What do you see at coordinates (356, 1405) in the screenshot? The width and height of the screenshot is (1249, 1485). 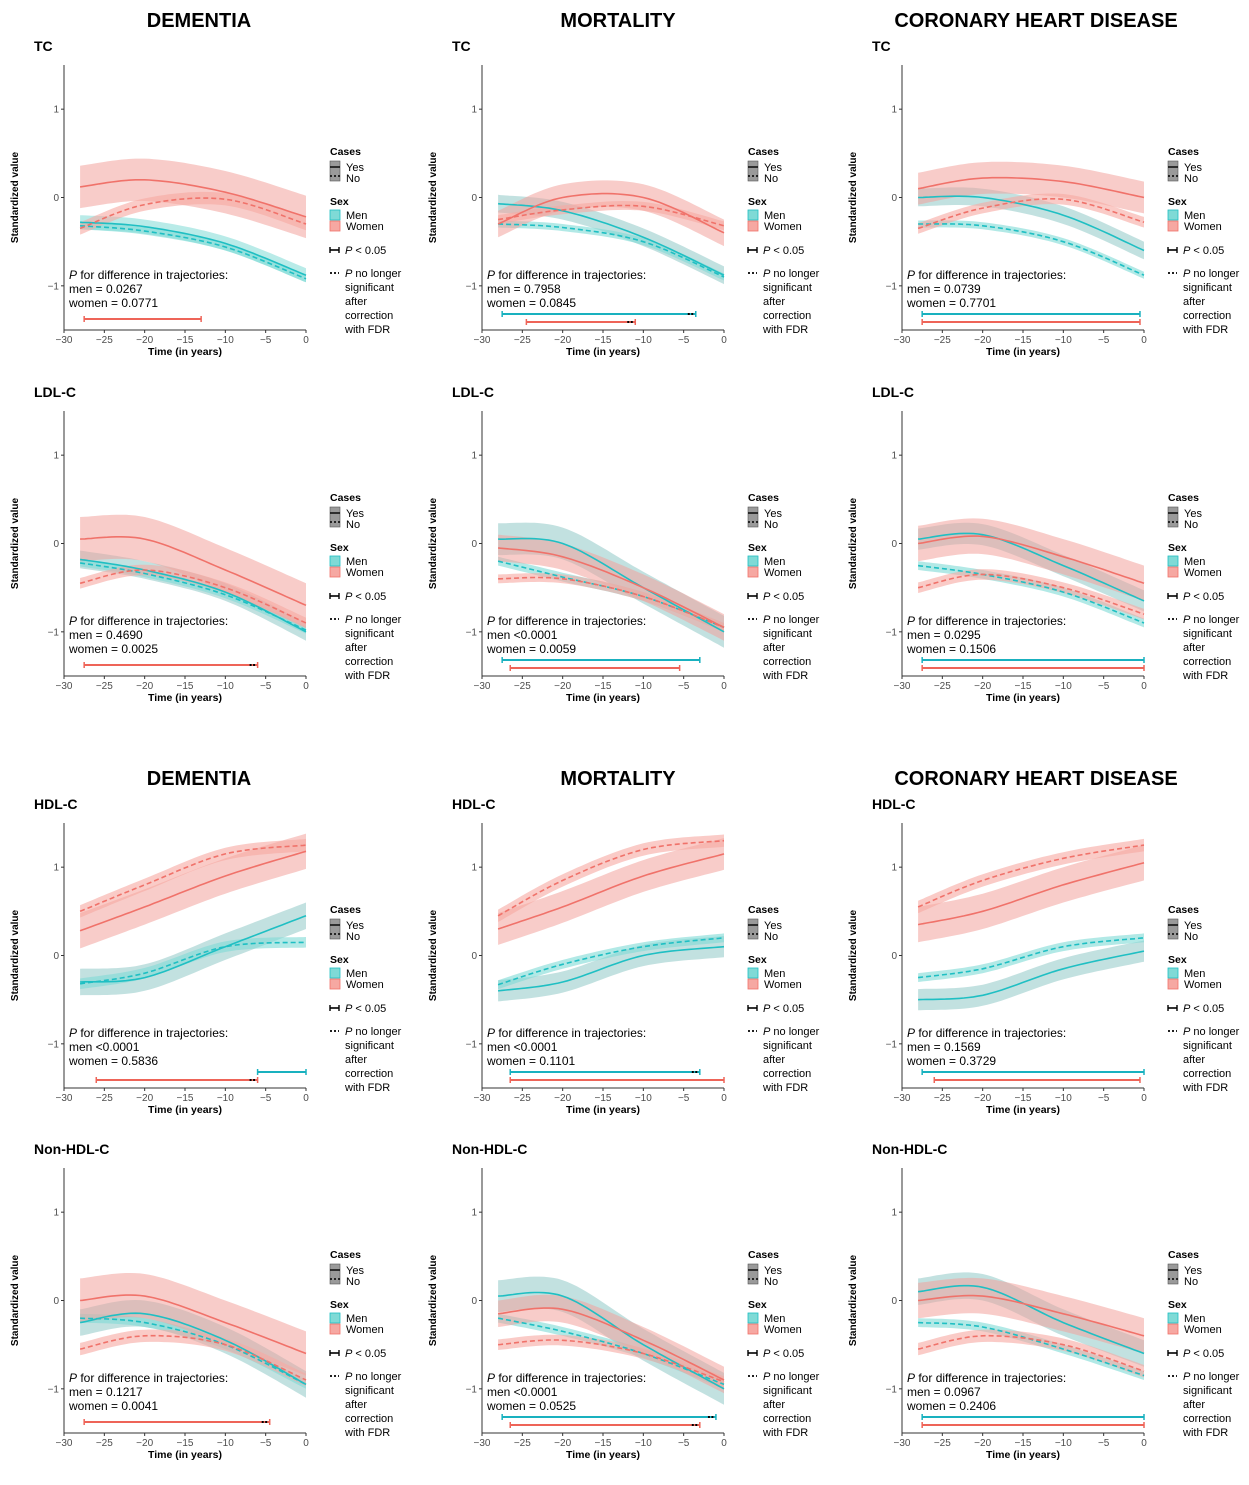 I see `legend-fdr-label: after` at bounding box center [356, 1405].